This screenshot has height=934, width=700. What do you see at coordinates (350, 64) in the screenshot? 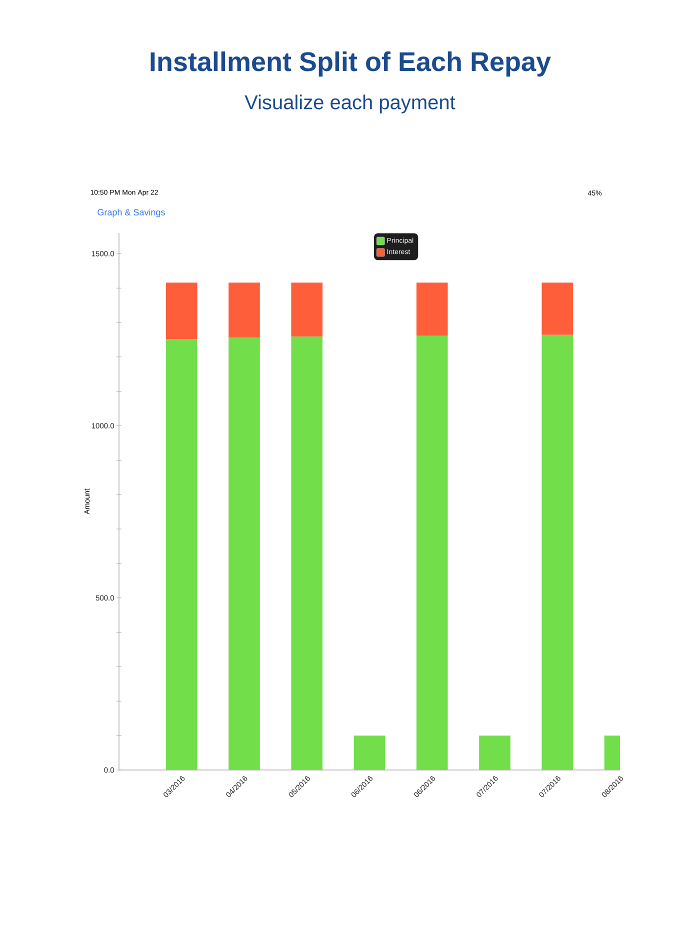
I see `chart-title: Installment Split of Each Repay` at bounding box center [350, 64].